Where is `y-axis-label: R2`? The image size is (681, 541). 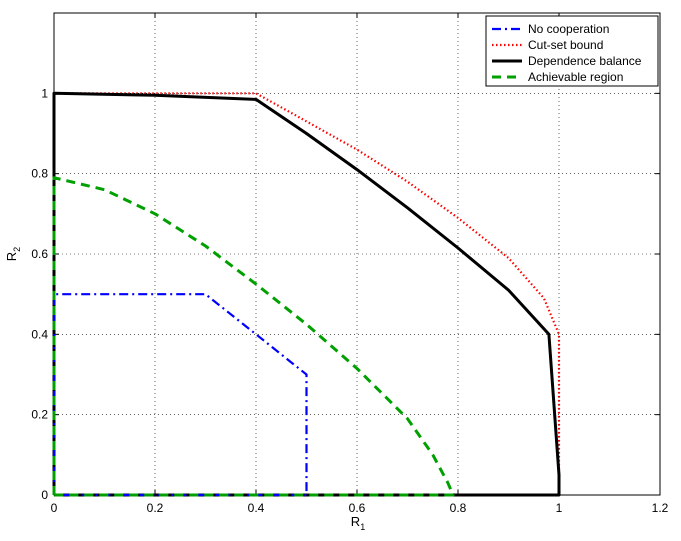 y-axis-label: R2 is located at coordinates (13, 254).